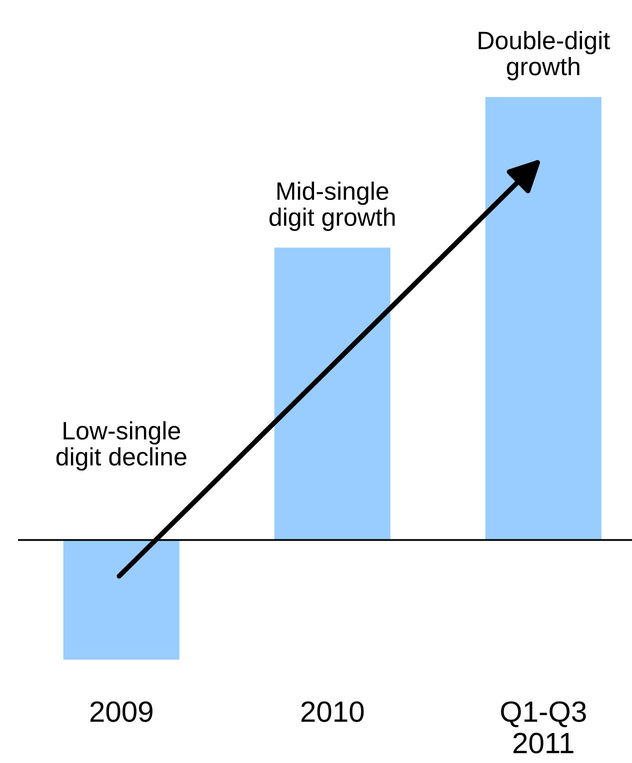 Image resolution: width=632 pixels, height=763 pixels. What do you see at coordinates (121, 711) in the screenshot?
I see `x-tick-label: 2009` at bounding box center [121, 711].